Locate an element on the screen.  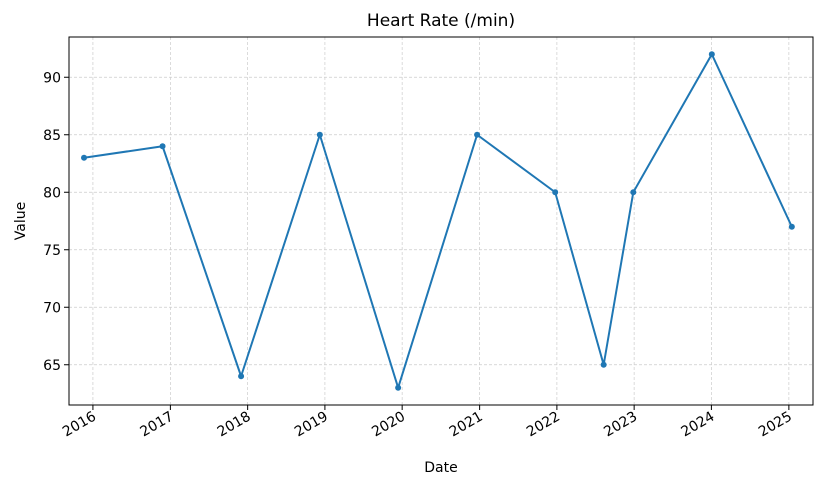
y-tick-label: 65 is located at coordinates (52, 366).